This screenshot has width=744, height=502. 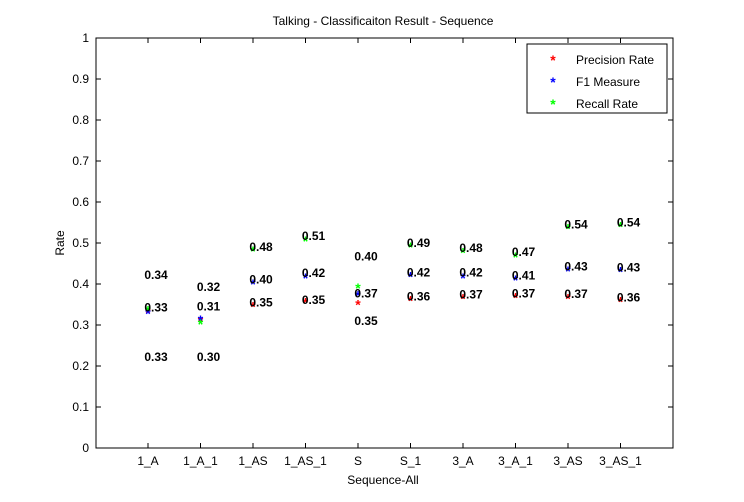 What do you see at coordinates (80, 161) in the screenshot?
I see `y-tick-label: 0.7` at bounding box center [80, 161].